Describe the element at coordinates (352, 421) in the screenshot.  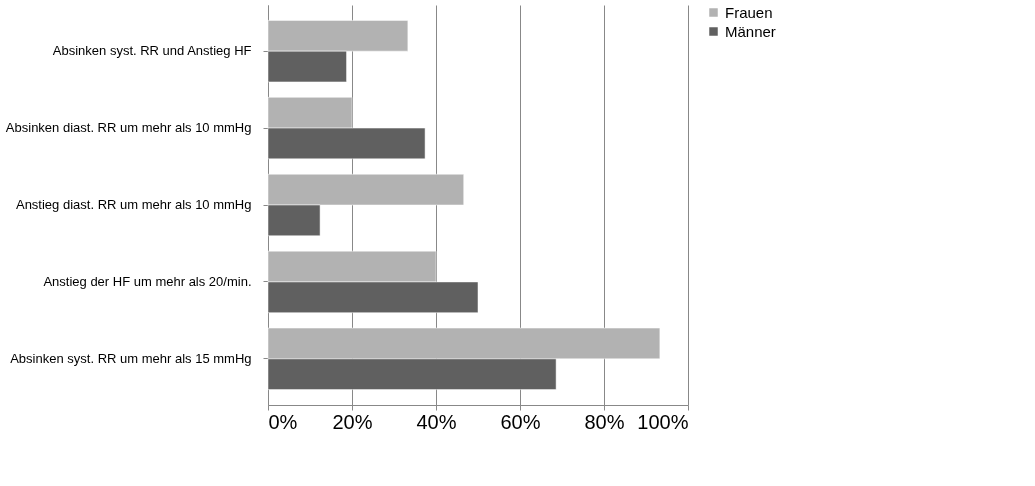
I see `x-tick-label: 20%` at that location.